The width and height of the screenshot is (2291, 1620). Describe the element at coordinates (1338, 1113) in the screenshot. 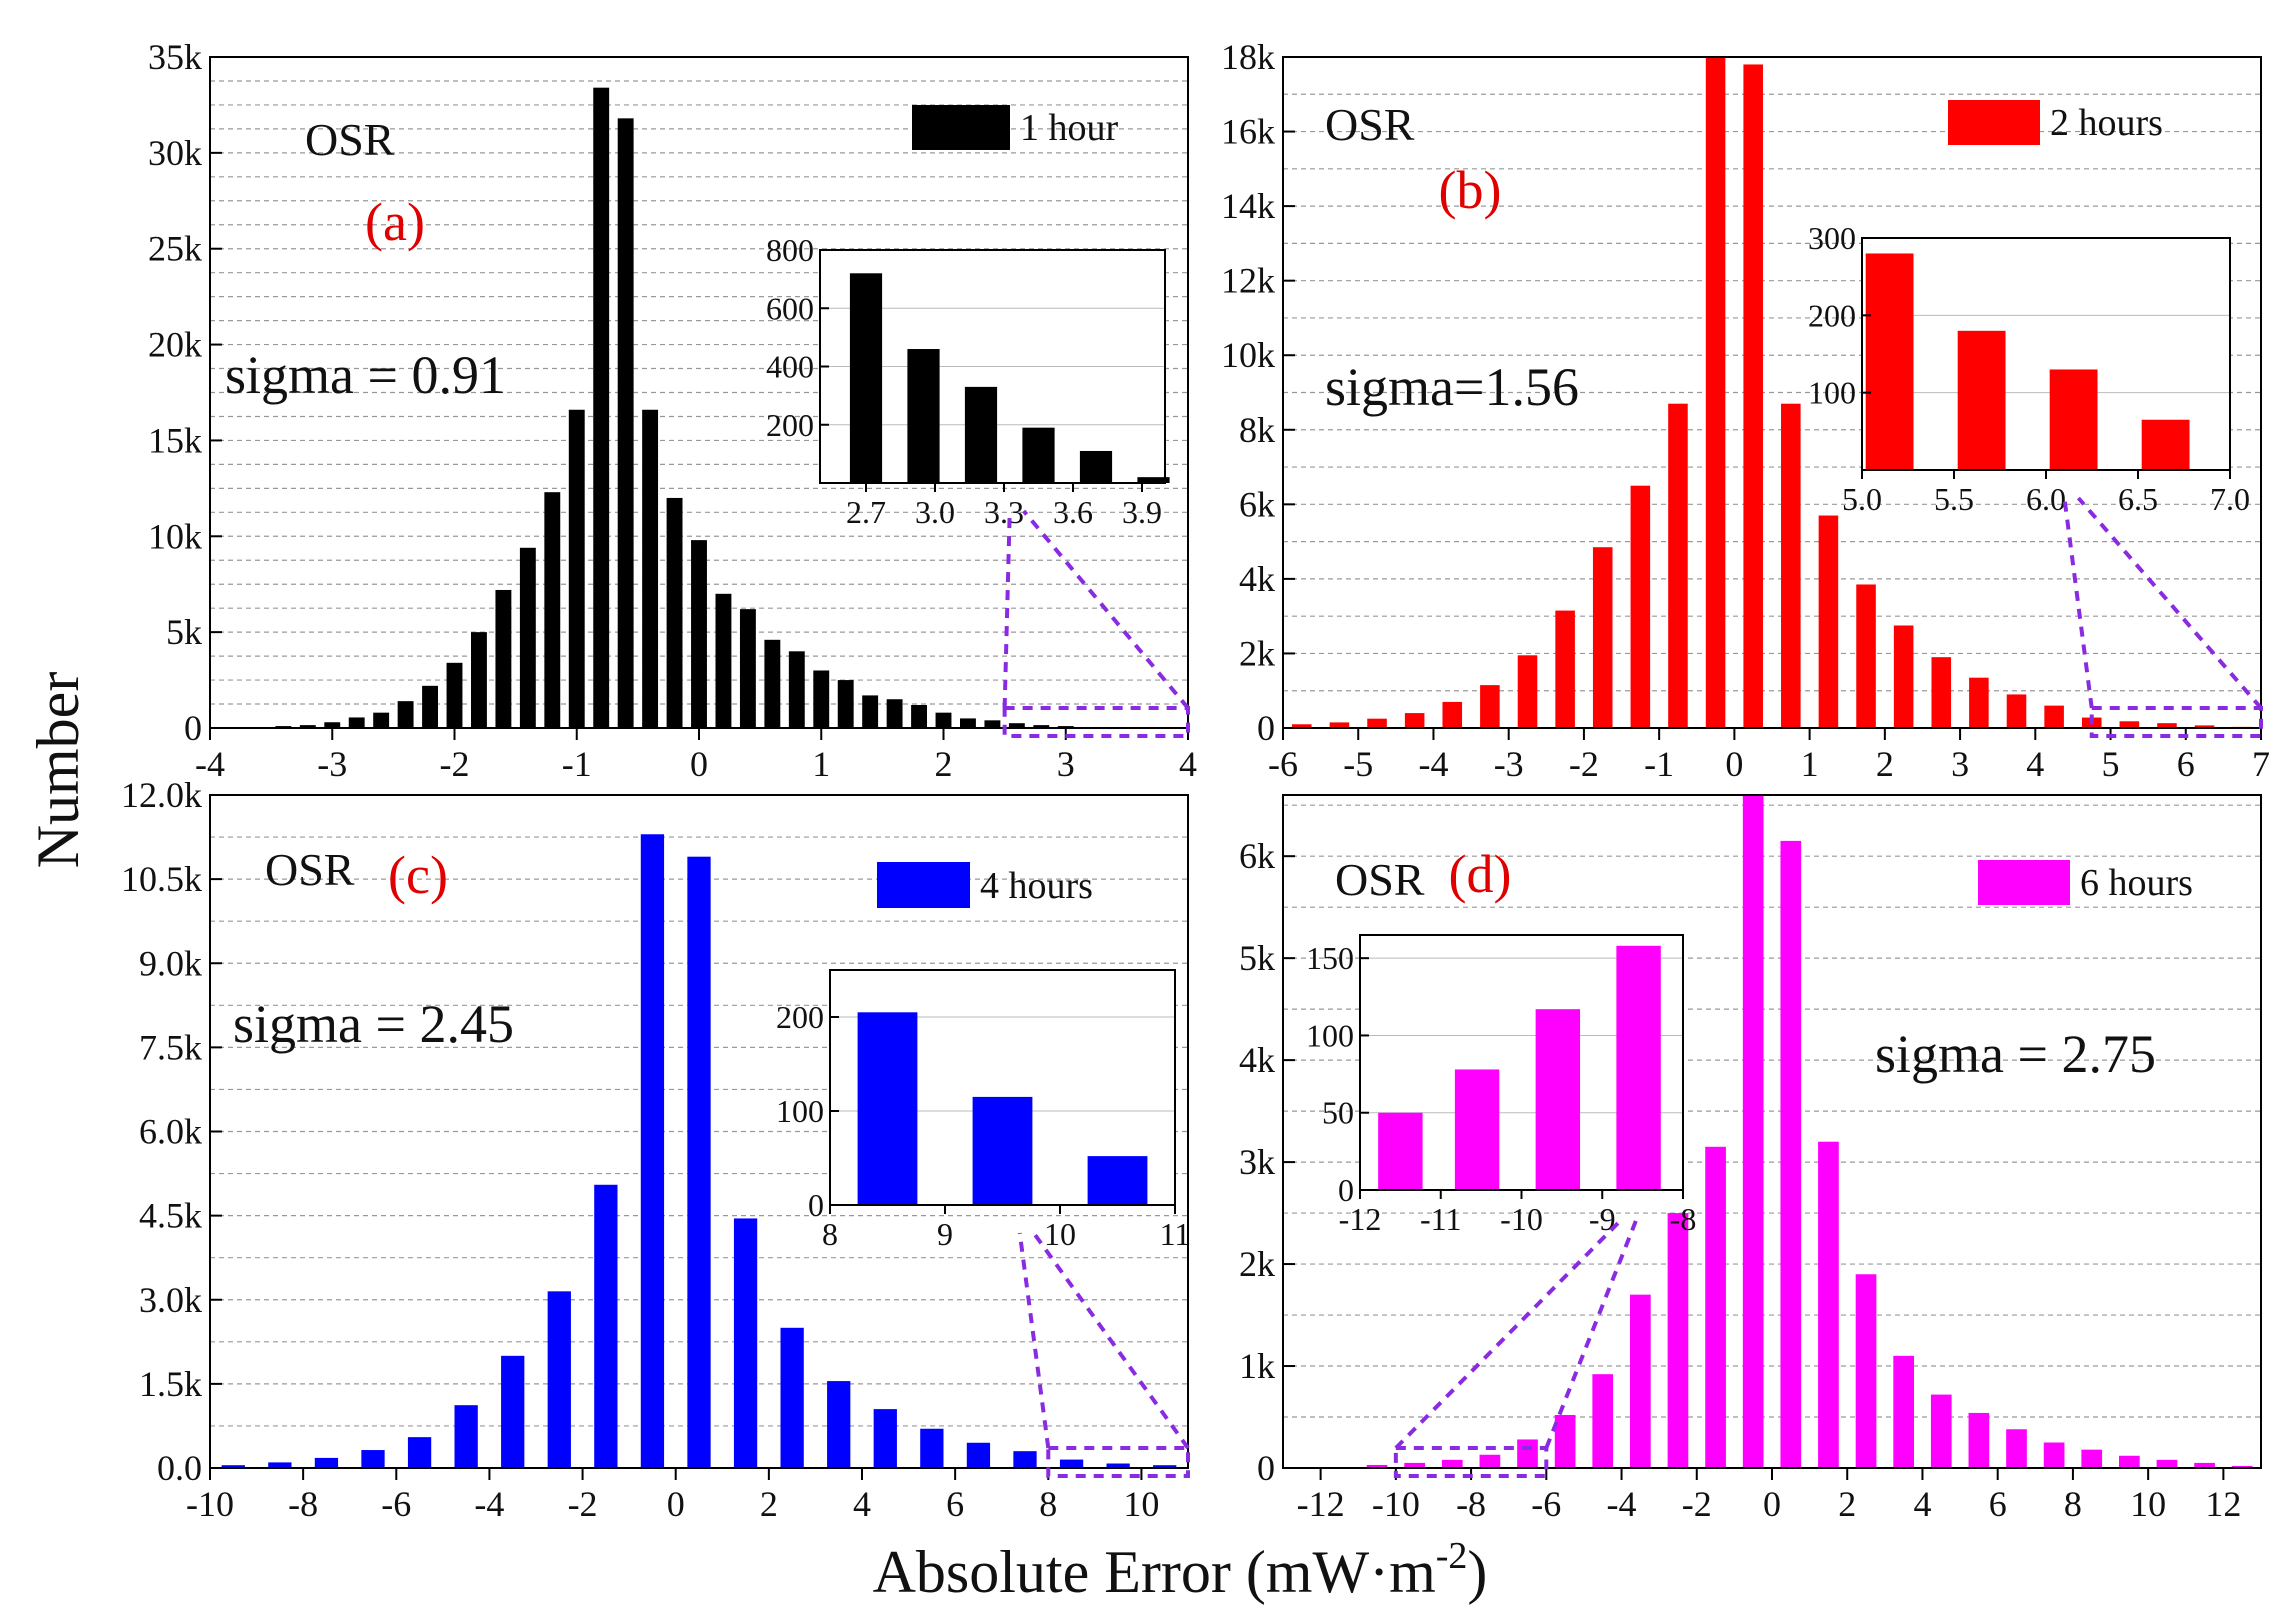

I see `inset-y-tick-label: 50` at that location.